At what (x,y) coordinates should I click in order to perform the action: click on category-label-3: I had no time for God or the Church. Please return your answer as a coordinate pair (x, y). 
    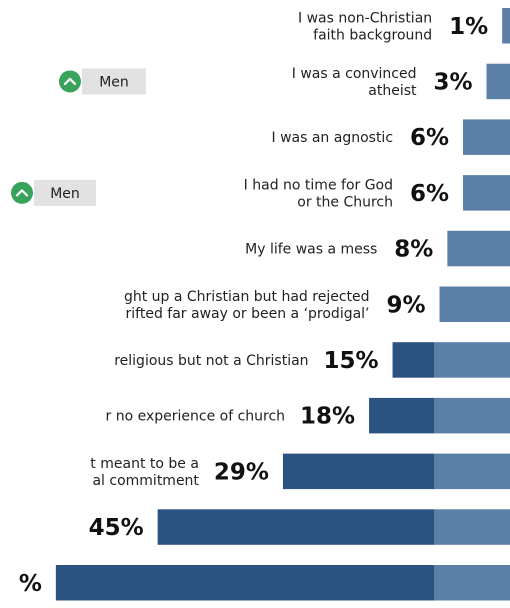
    Looking at the image, I should click on (318, 193).